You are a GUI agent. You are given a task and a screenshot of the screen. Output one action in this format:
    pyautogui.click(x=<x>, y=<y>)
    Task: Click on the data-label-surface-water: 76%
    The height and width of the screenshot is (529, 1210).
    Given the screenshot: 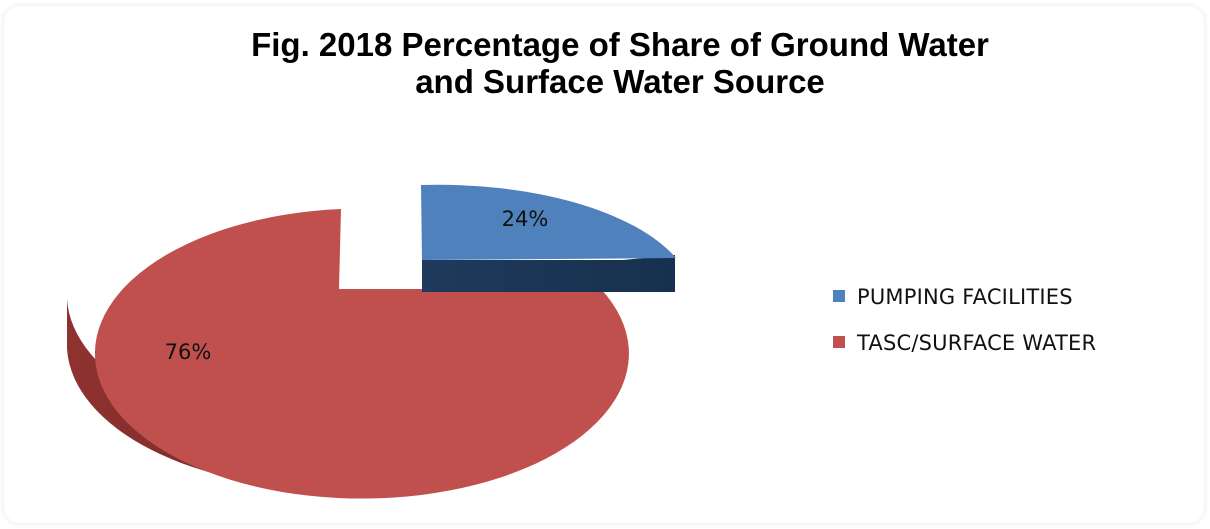 What is the action you would take?
    pyautogui.click(x=188, y=352)
    